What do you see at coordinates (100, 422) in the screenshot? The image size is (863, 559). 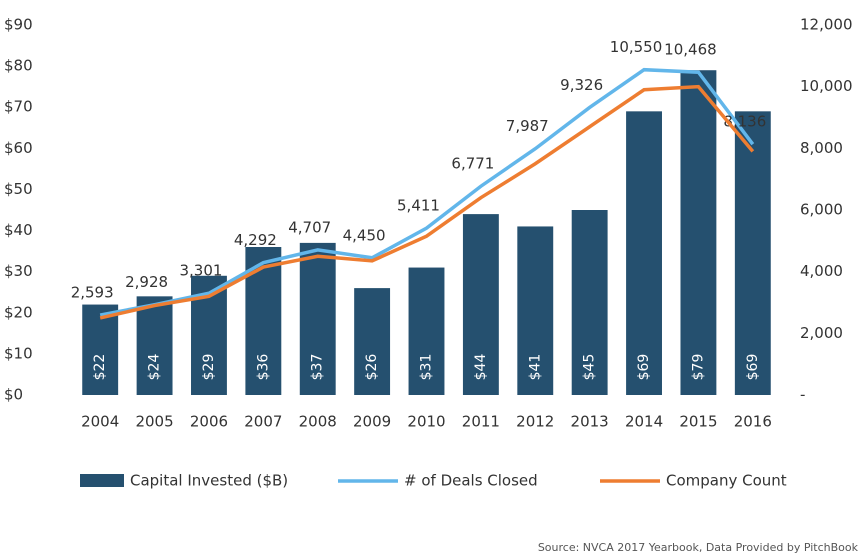 I see `x-tick-label: 2004` at bounding box center [100, 422].